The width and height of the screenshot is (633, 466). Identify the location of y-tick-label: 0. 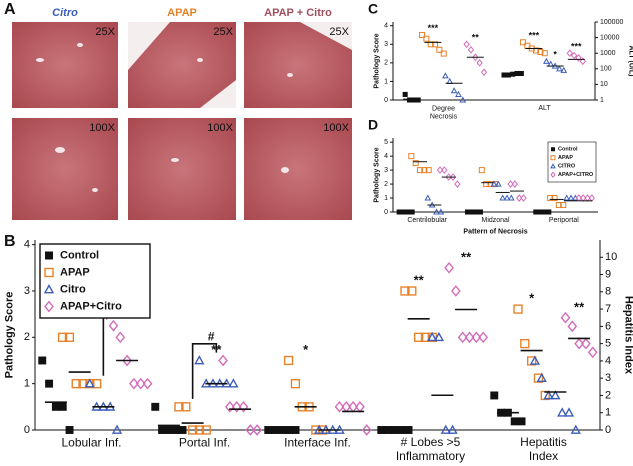
(27, 430).